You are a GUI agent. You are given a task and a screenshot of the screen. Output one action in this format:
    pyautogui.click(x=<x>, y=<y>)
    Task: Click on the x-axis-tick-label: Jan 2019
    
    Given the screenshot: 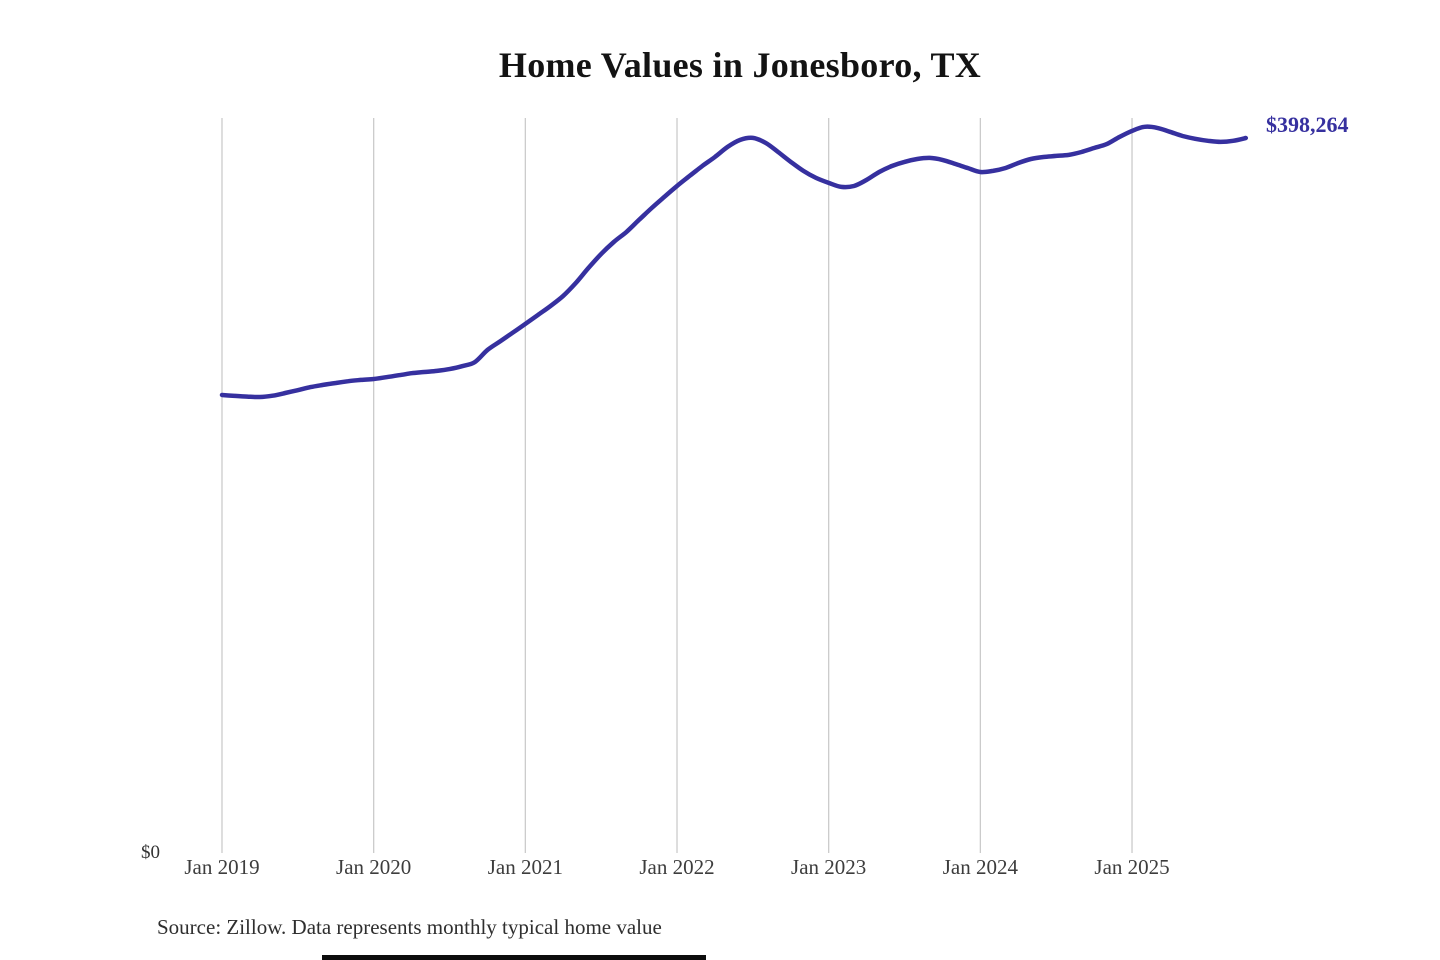 What is the action you would take?
    pyautogui.click(x=222, y=867)
    